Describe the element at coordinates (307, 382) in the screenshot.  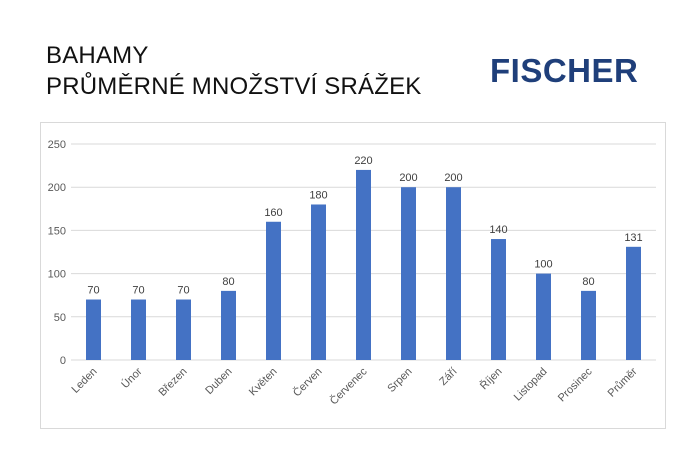
I see `x-tick-label: Červen` at that location.